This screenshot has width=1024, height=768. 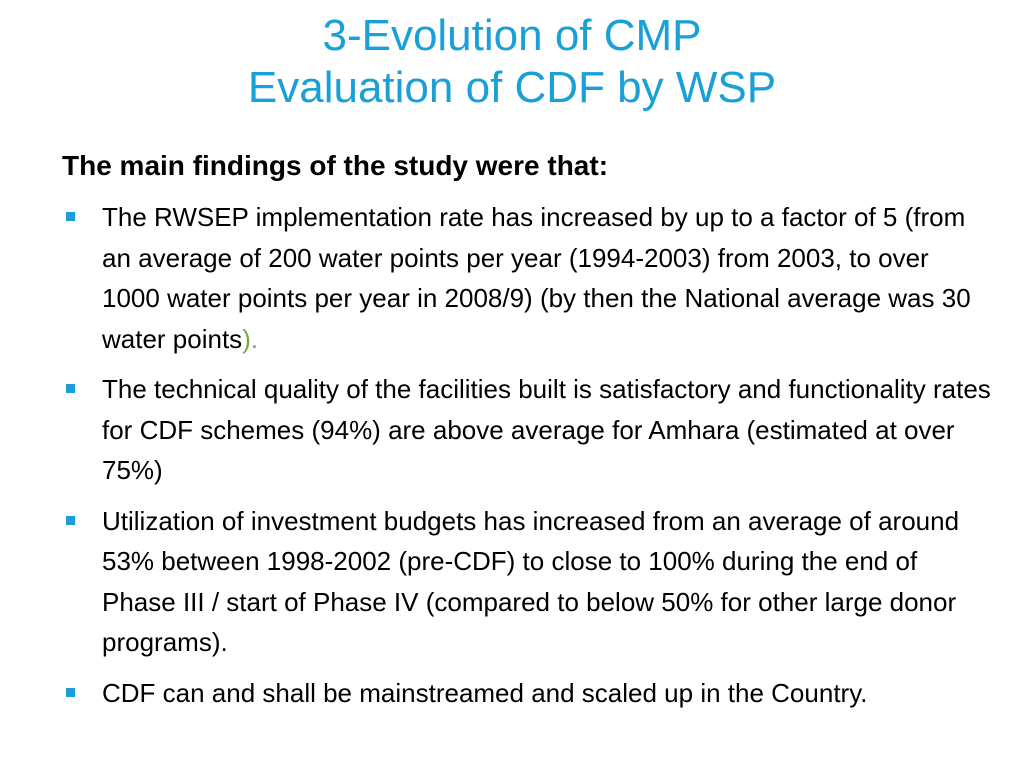 What do you see at coordinates (512, 35) in the screenshot?
I see `title-line-1: 3-Evolution of CMP` at bounding box center [512, 35].